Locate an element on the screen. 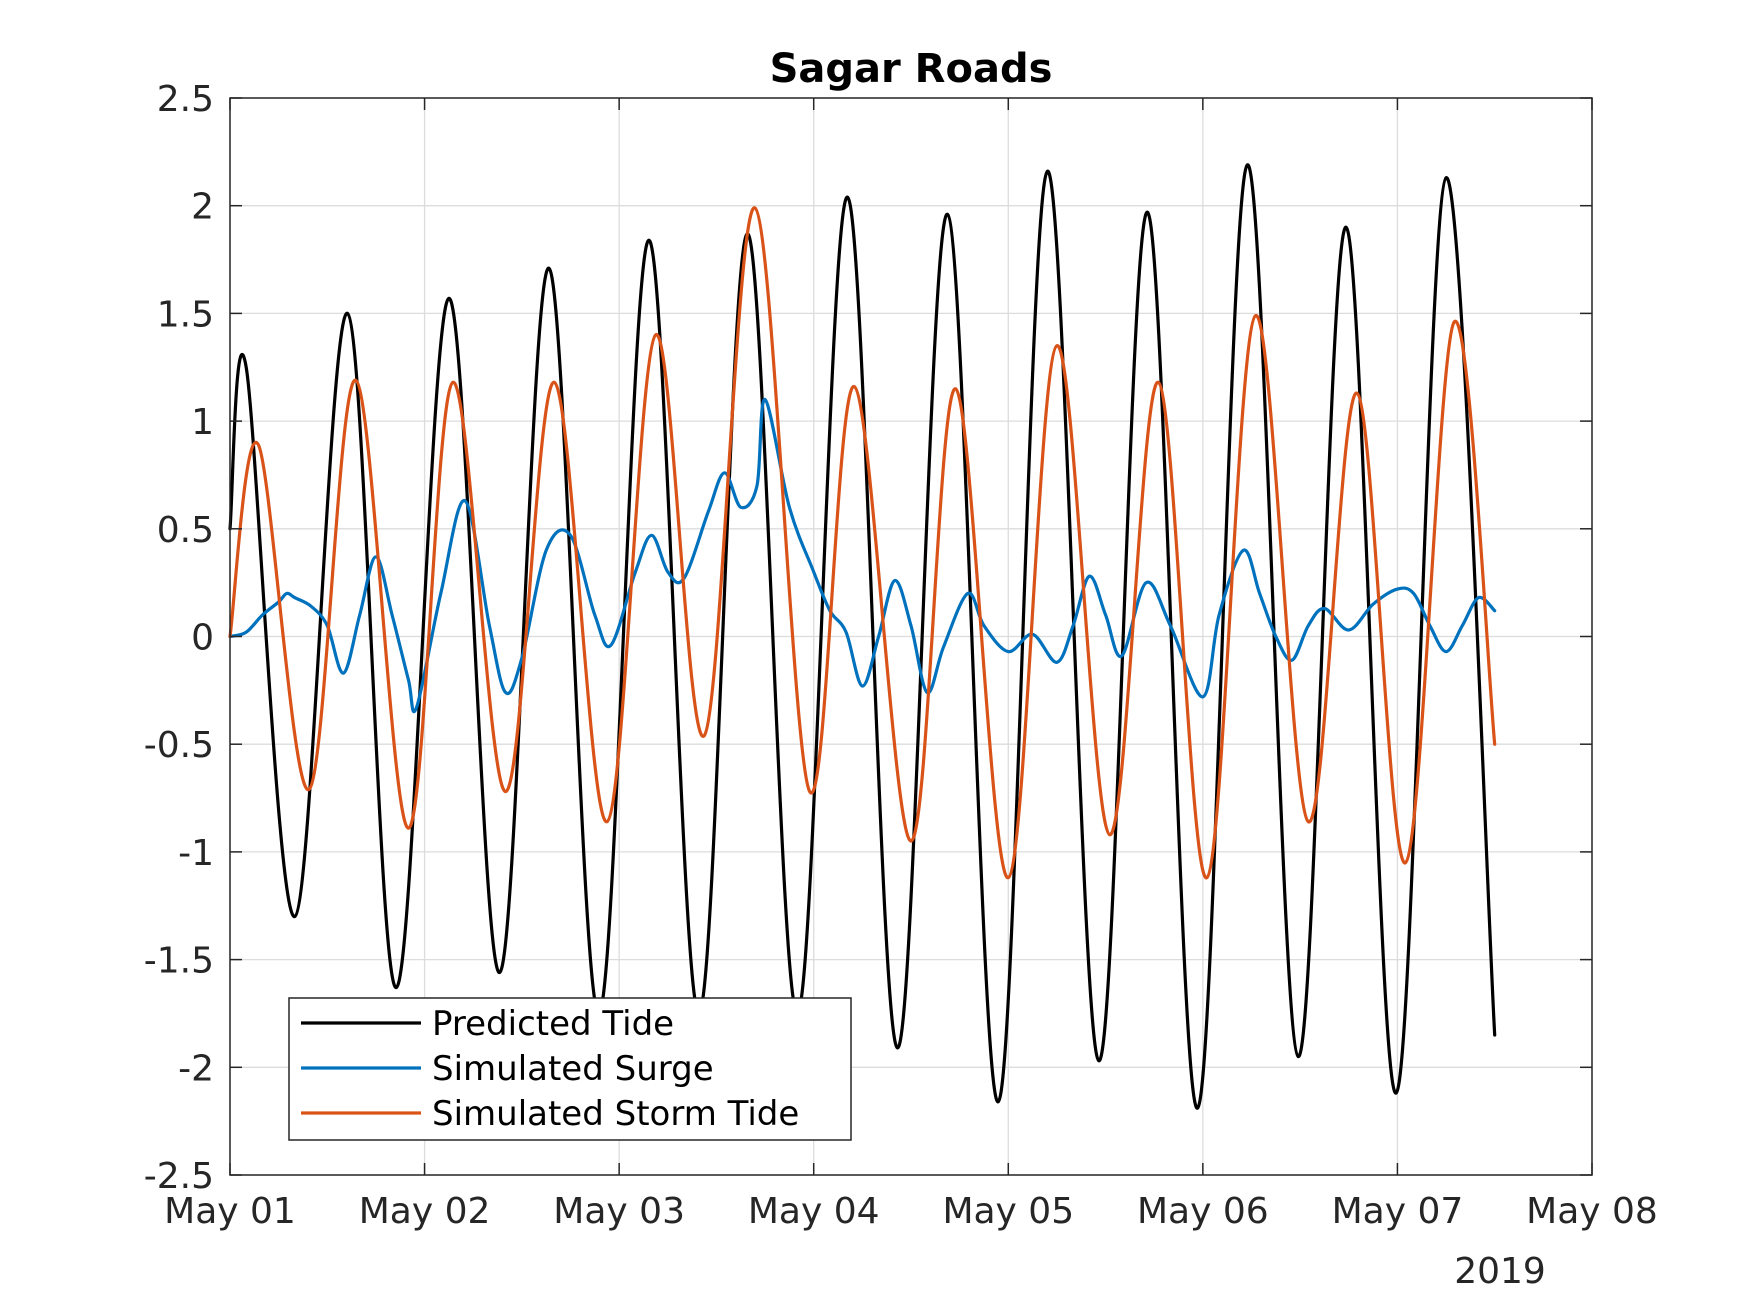  y-tick-label: 2 is located at coordinates (202, 207).